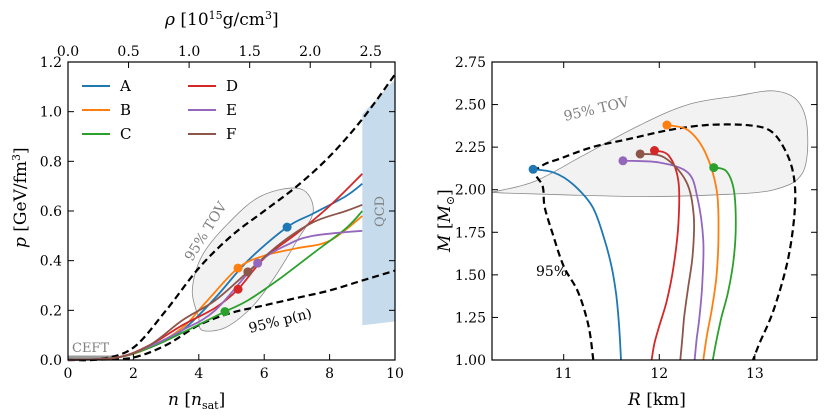  Describe the element at coordinates (656, 400) in the screenshot. I see `right-x-label: R [km]` at that location.